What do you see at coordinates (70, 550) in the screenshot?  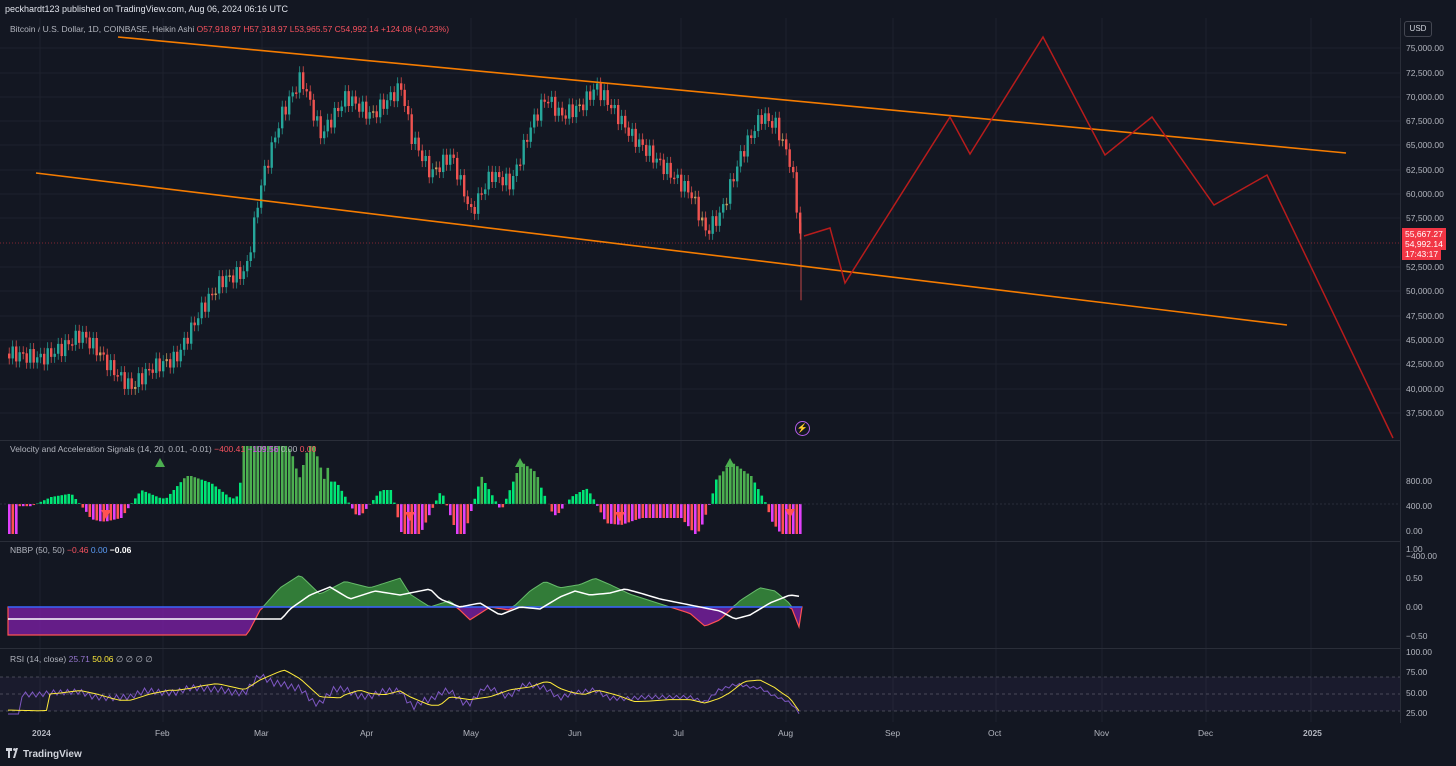 I see `nbbp-legend: NBBP (50, 50) −0.46 0.00 −0.06` at bounding box center [70, 550].